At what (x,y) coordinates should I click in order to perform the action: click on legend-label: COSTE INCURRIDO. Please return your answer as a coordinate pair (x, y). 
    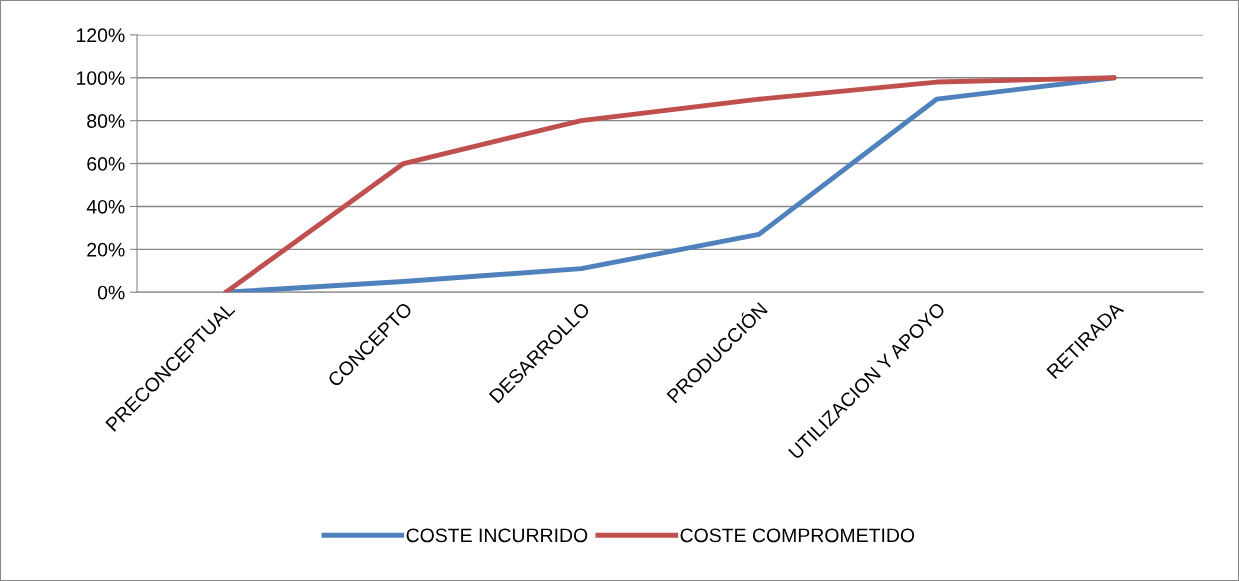
    Looking at the image, I should click on (497, 535).